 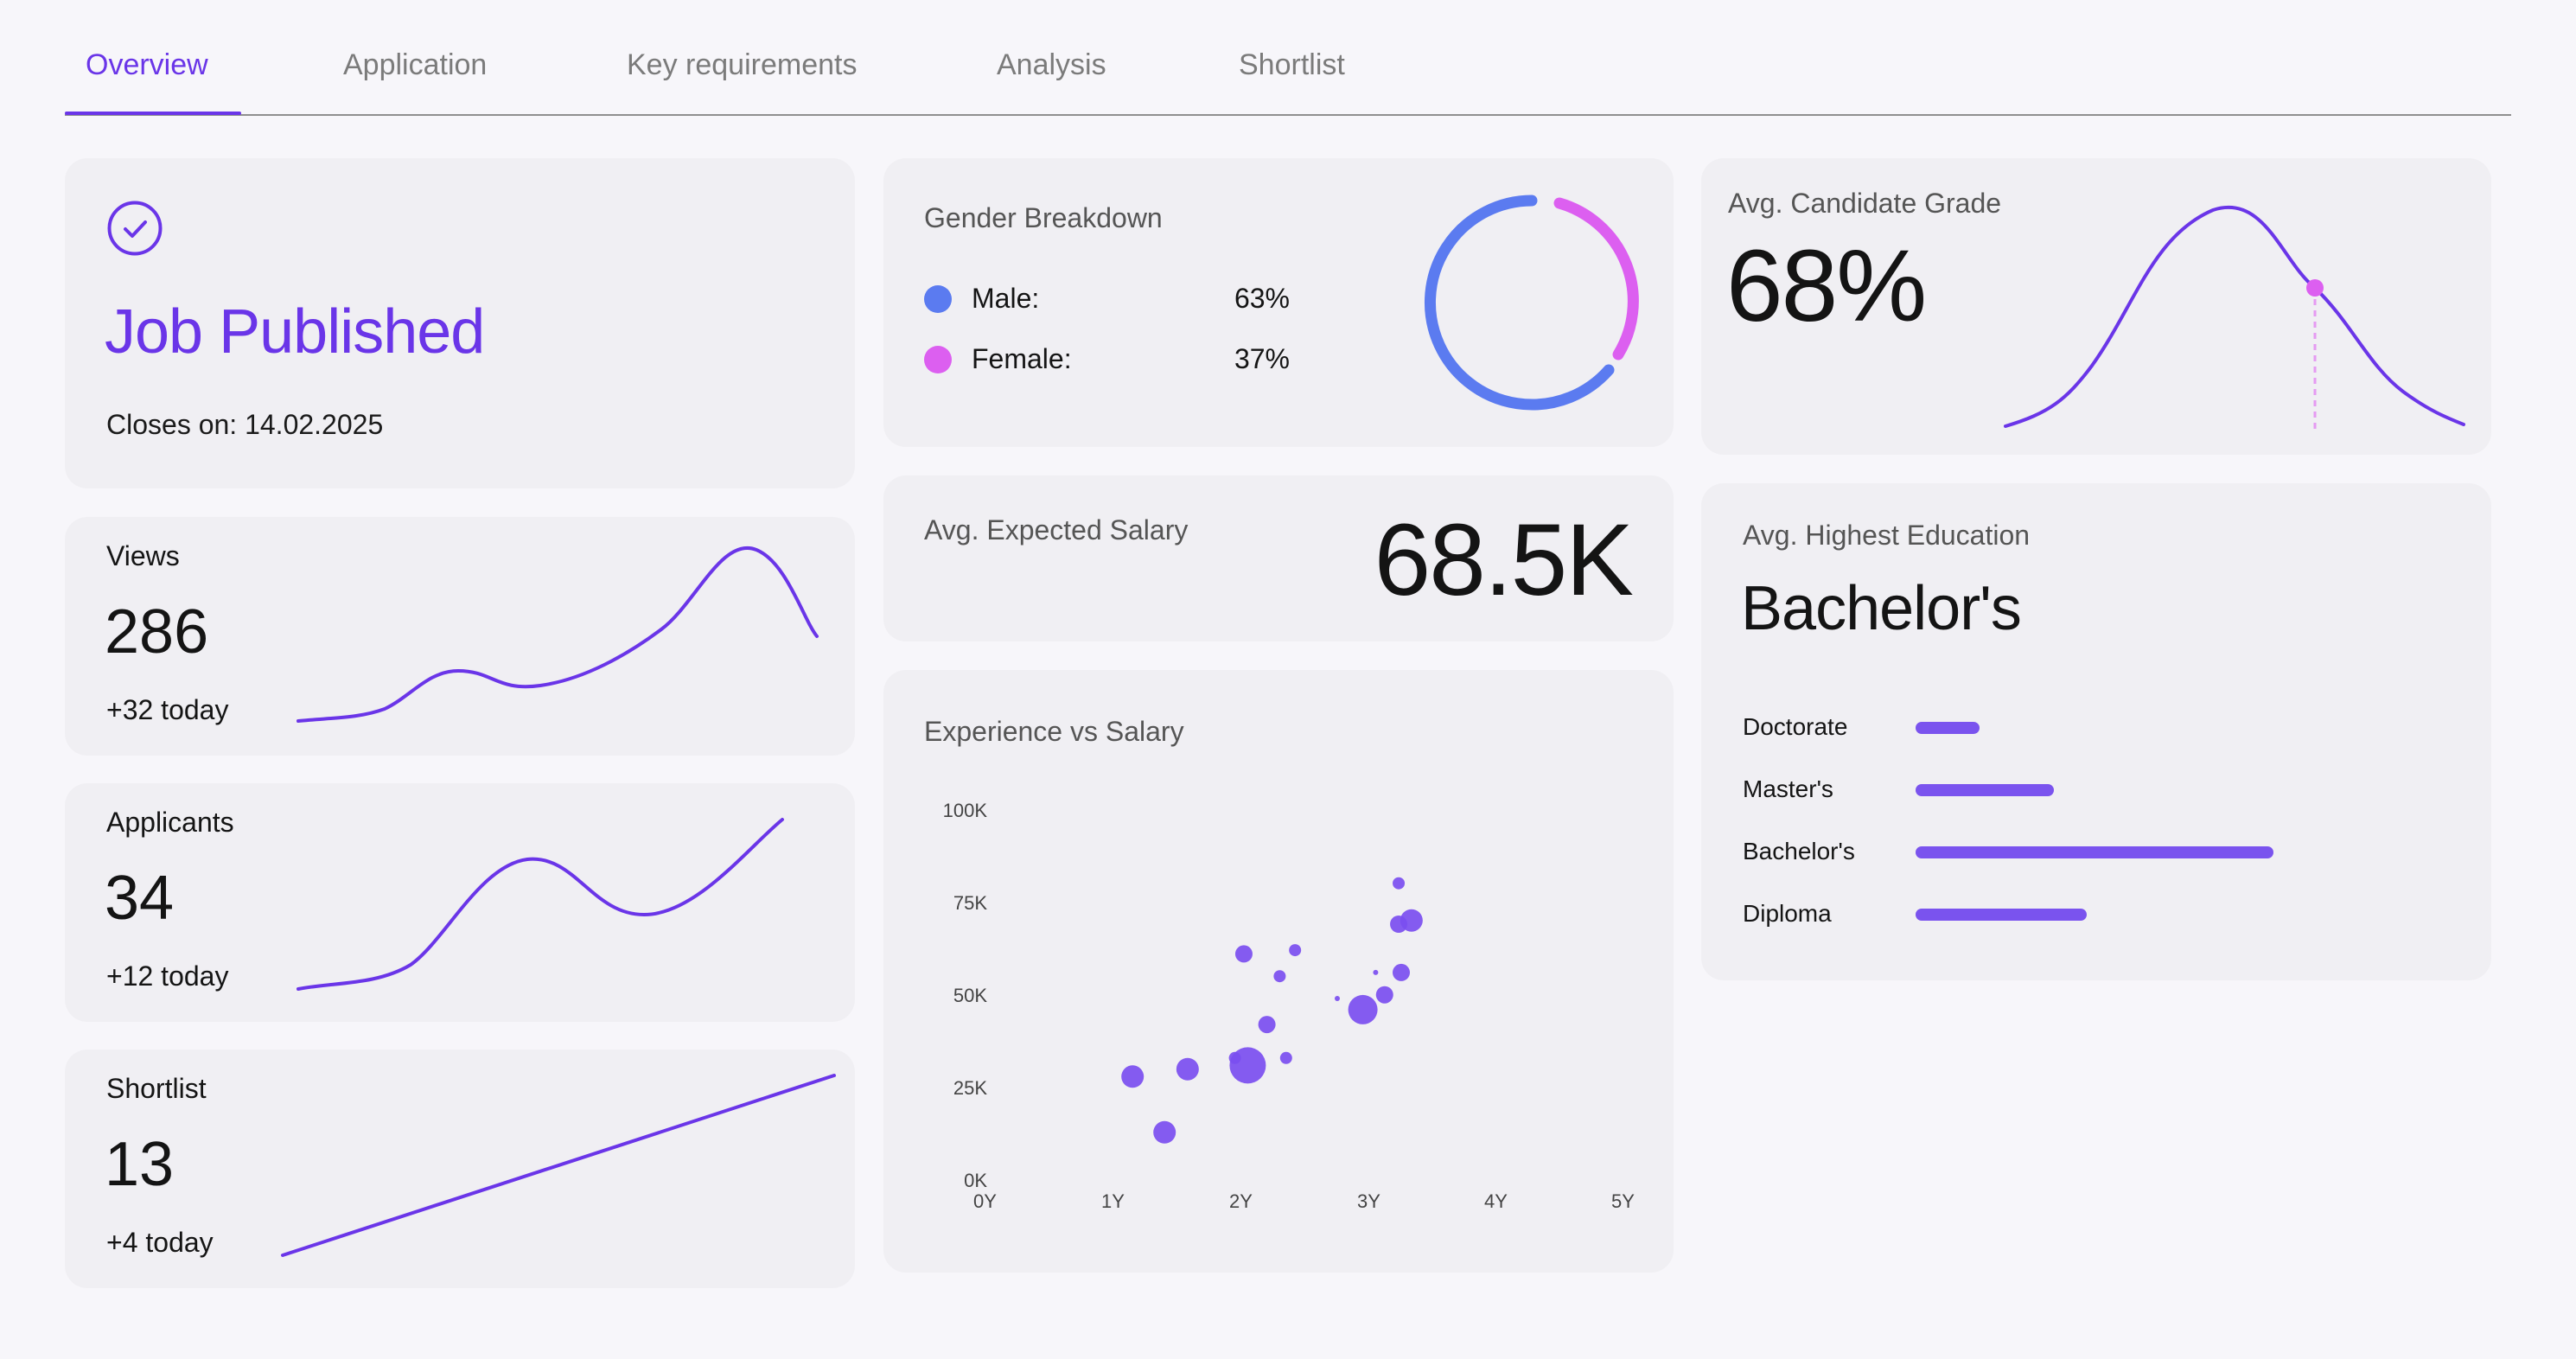 What do you see at coordinates (170, 822) in the screenshot?
I see `applicants-label: Applicants` at bounding box center [170, 822].